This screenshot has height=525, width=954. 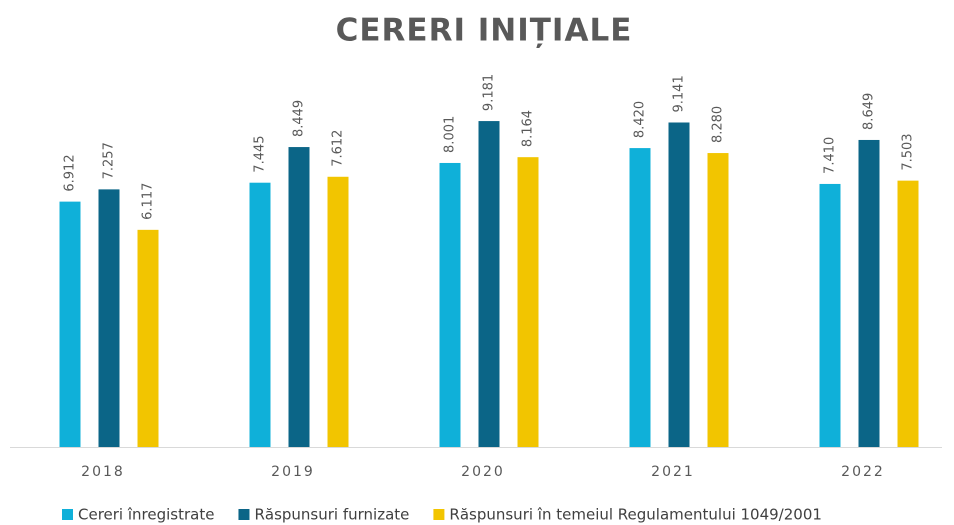 What do you see at coordinates (489, 92) in the screenshot?
I see `value-label: 9.181` at bounding box center [489, 92].